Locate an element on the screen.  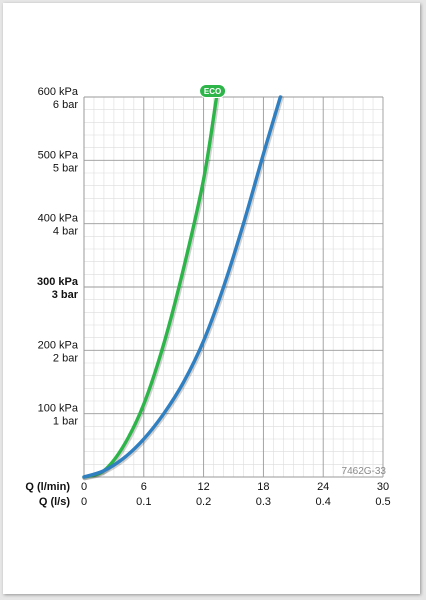
y-tick-label-kpa: 400 kPa is located at coordinates (58, 219).